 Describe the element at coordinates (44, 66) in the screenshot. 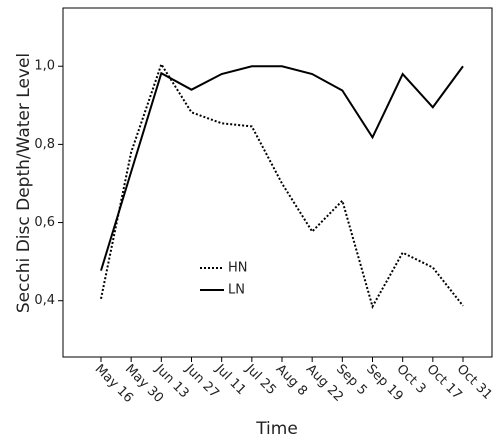

I see `y-tick-label: 1,0` at that location.